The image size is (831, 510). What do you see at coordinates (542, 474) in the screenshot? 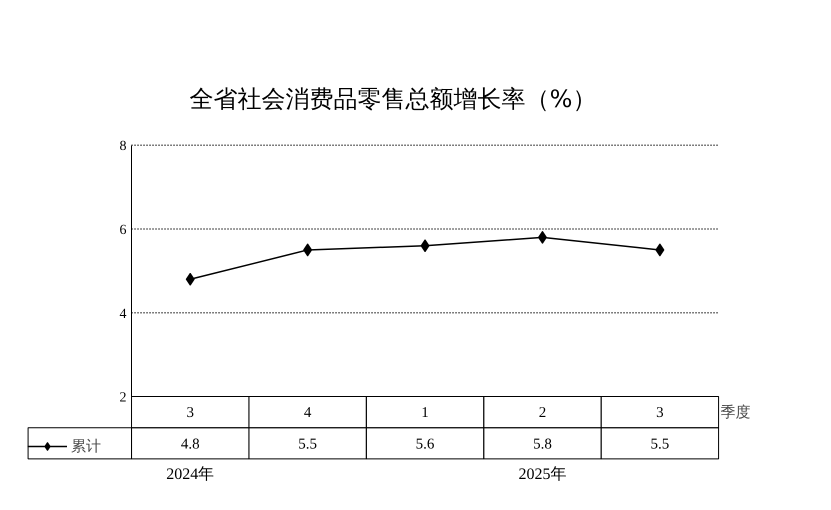
I see `text: 2025年` at bounding box center [542, 474].